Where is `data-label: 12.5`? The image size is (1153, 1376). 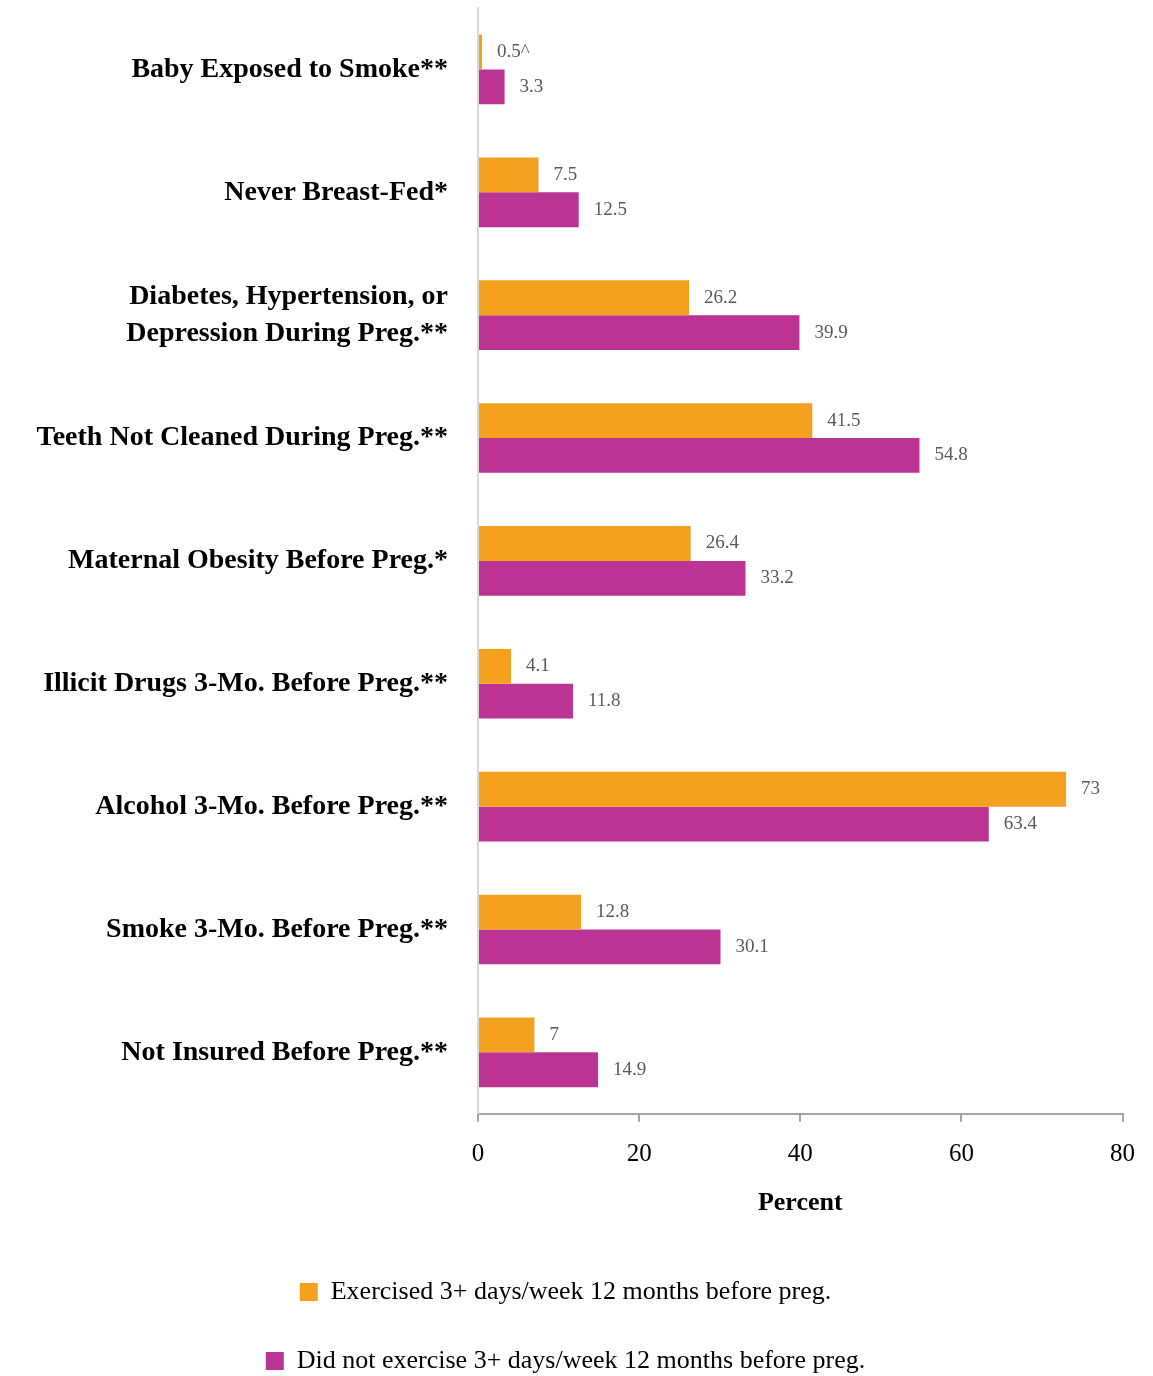 data-label: 12.5 is located at coordinates (610, 208).